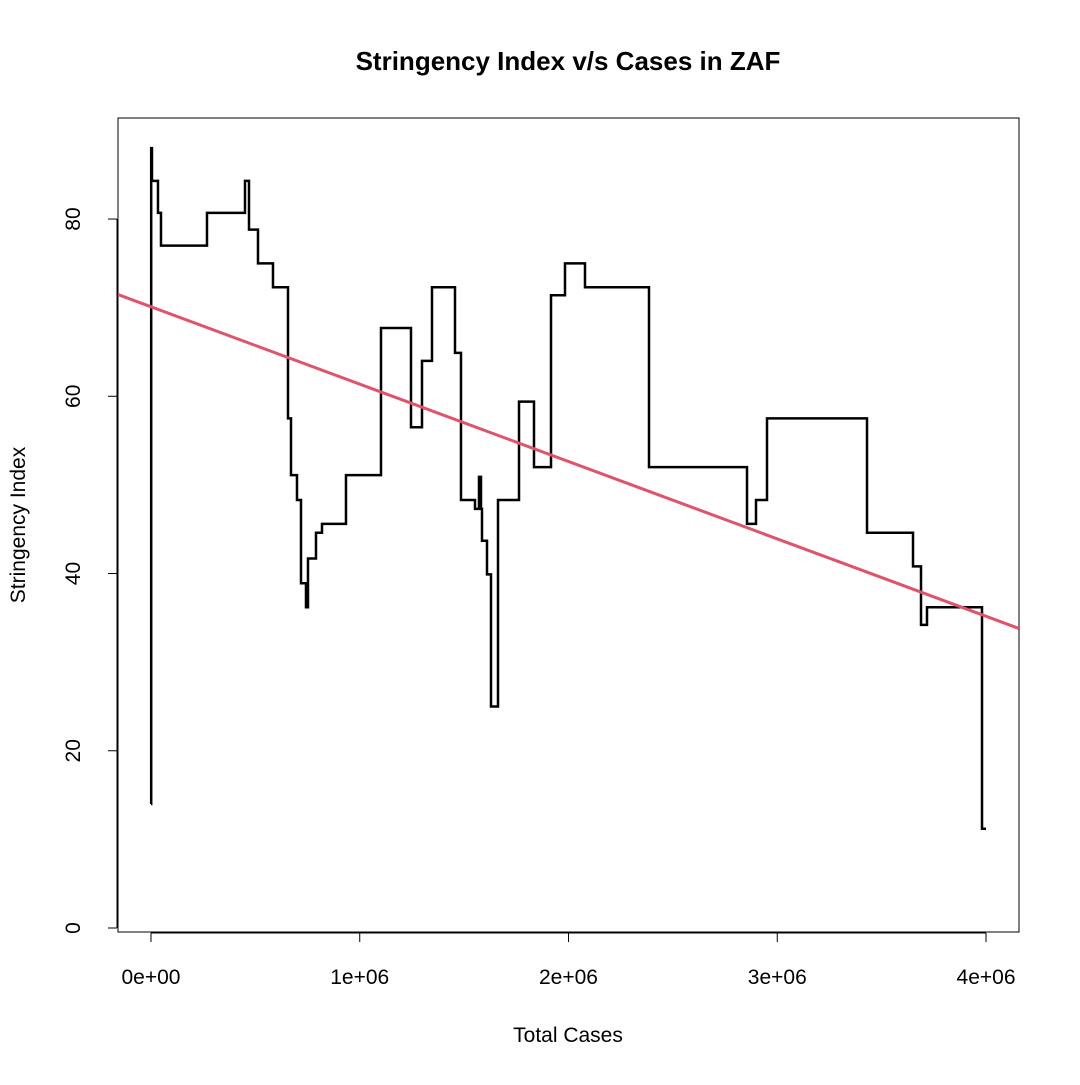  Describe the element at coordinates (568, 61) in the screenshot. I see `chart-title: Stringency Index v/s Cases in ZAF` at that location.